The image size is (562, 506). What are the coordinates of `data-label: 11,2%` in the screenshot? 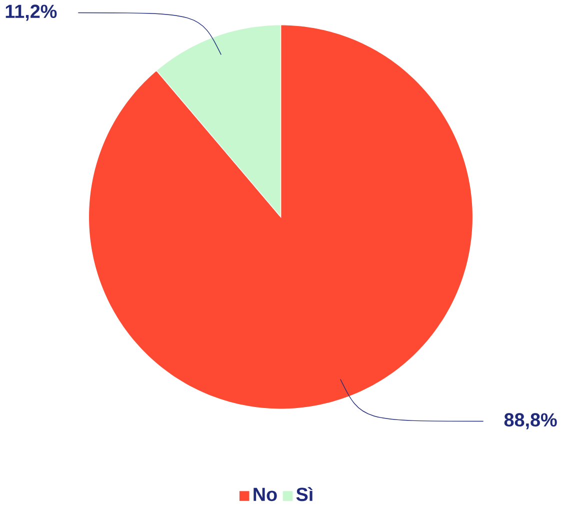 It's located at (31, 12).